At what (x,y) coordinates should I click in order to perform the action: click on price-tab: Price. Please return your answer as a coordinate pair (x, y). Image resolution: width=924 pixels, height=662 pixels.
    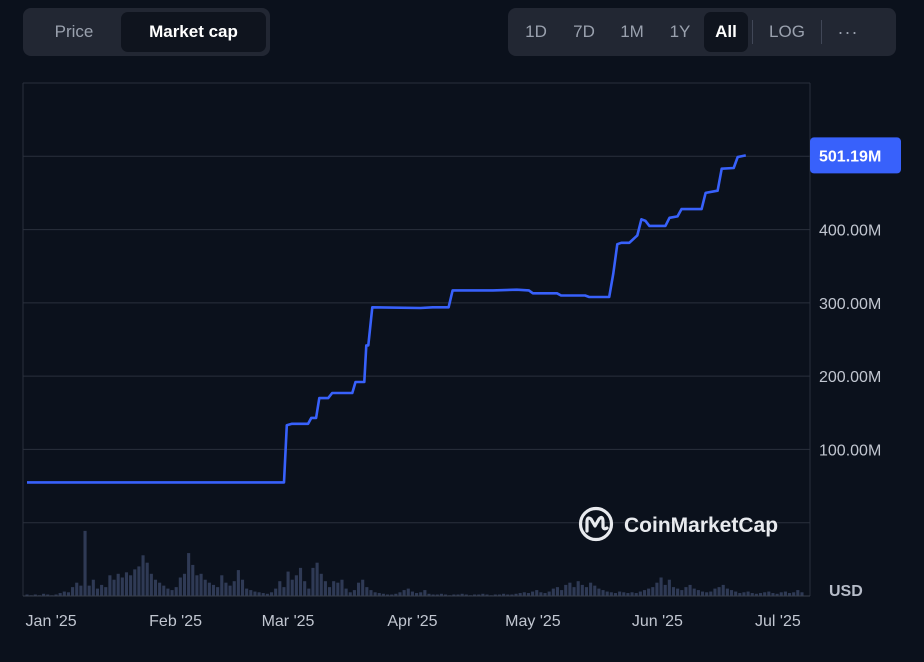
    Looking at the image, I should click on (74, 31).